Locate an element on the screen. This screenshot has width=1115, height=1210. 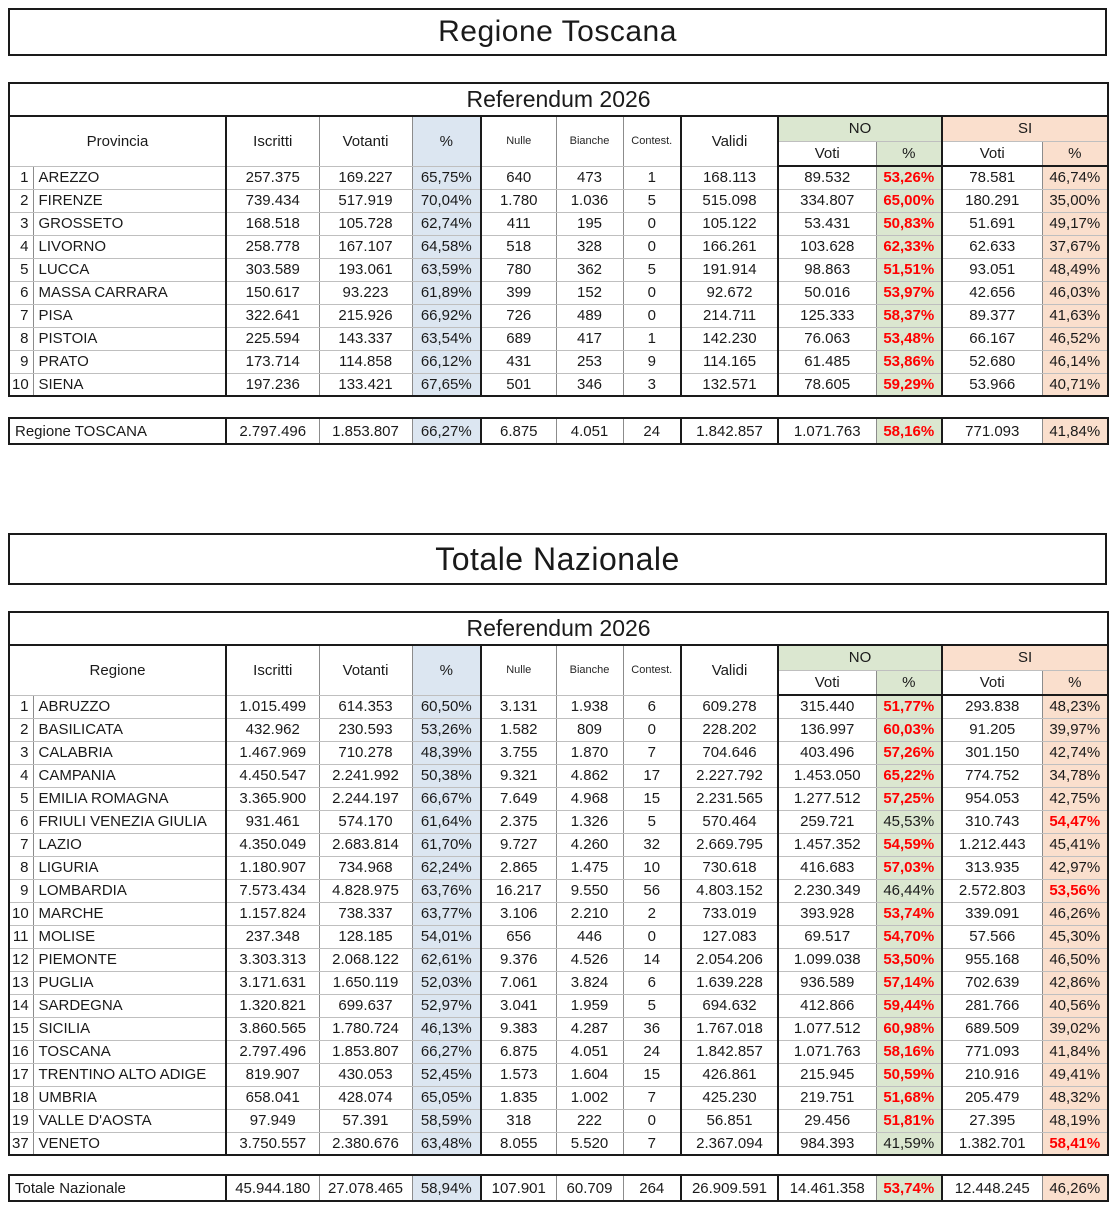
cell-pct: 64,58% is located at coordinates (446, 246).